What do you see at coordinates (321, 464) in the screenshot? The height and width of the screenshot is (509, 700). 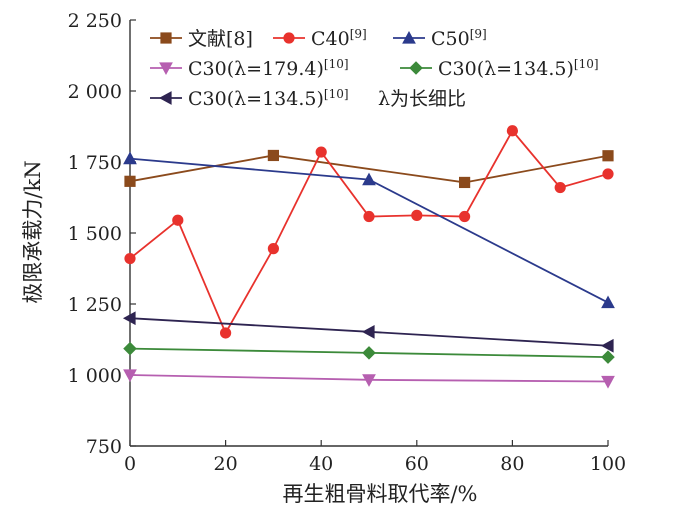 I see `x-tick-label: 40` at bounding box center [321, 464].